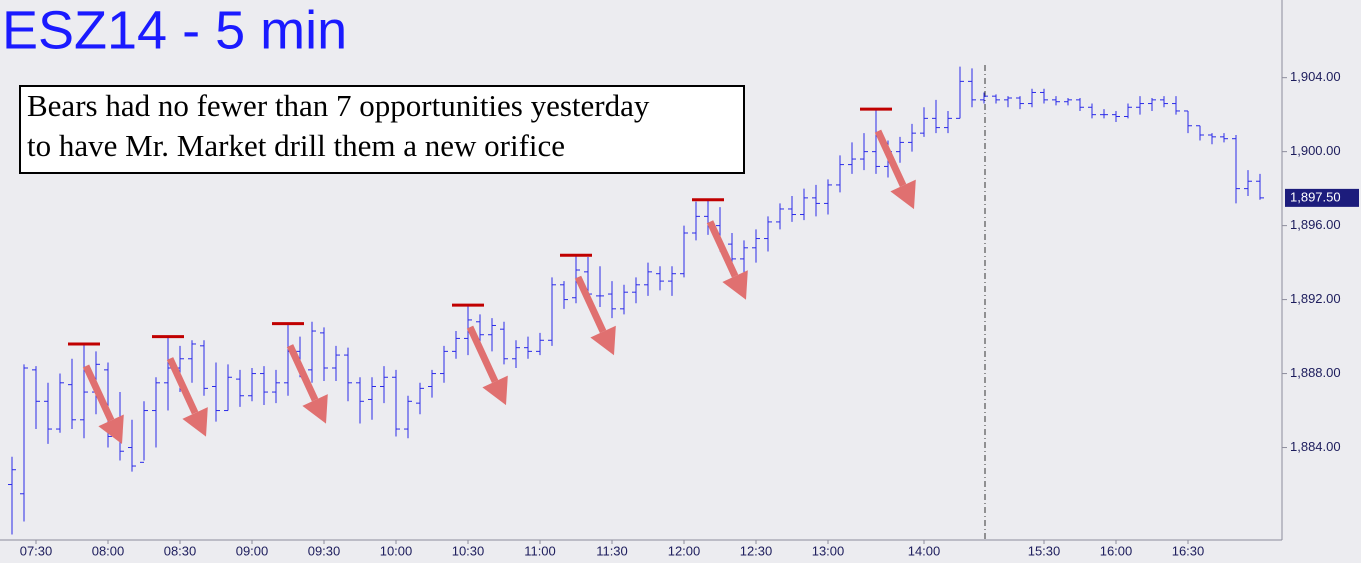  What do you see at coordinates (396, 550) in the screenshot?
I see `x-tick-label: 10:00` at bounding box center [396, 550].